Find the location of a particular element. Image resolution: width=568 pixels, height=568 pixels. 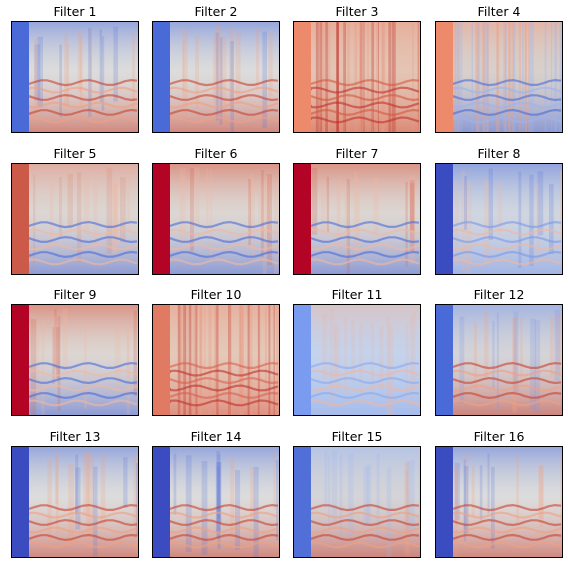

panel-title: Filter 6 is located at coordinates (216, 153).